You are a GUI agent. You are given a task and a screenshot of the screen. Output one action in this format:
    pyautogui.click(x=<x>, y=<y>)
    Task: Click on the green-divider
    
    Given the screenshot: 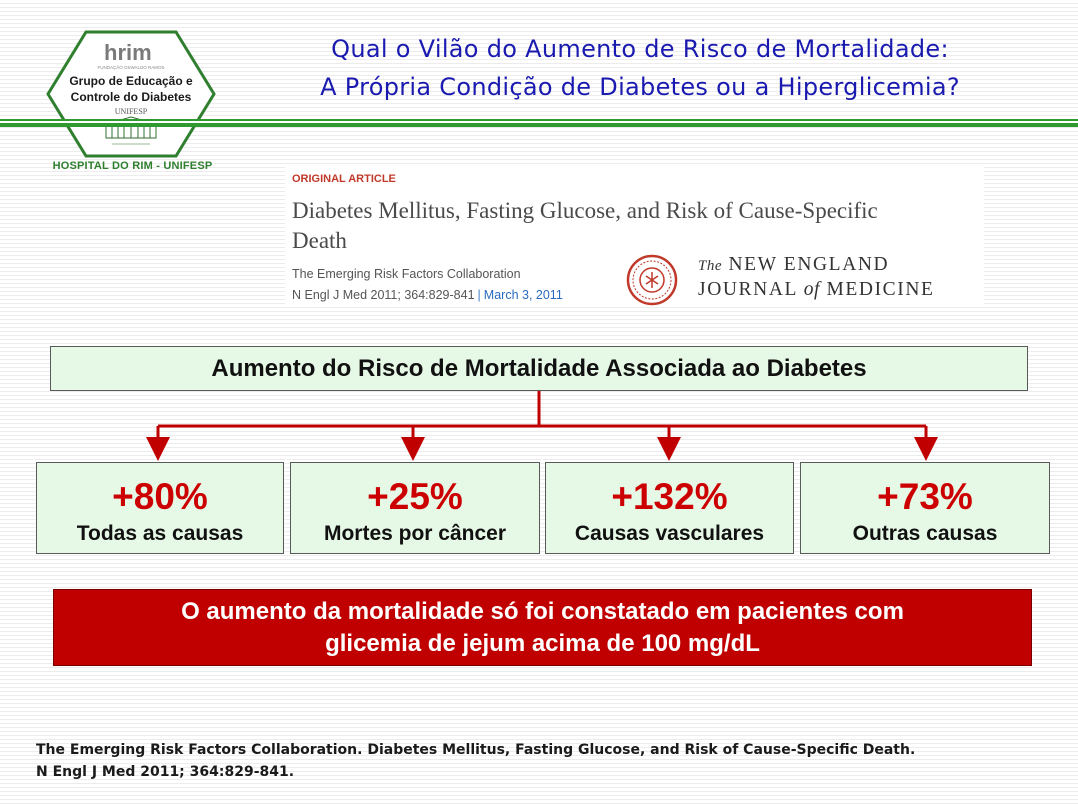 What is the action you would take?
    pyautogui.click(x=539, y=123)
    